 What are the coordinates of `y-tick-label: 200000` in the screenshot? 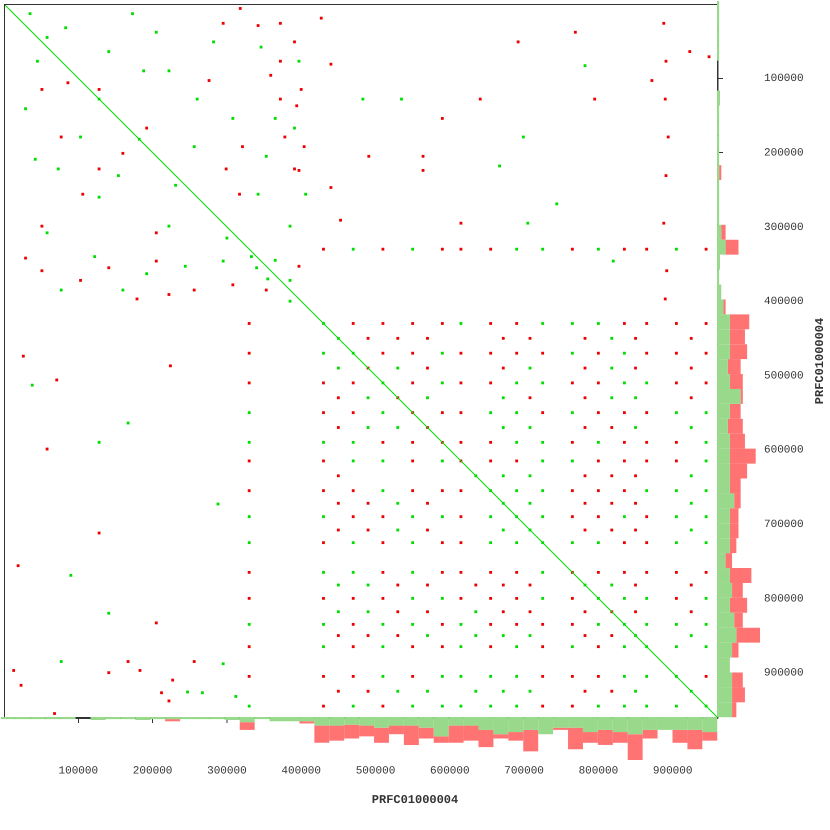 It's located at (784, 154).